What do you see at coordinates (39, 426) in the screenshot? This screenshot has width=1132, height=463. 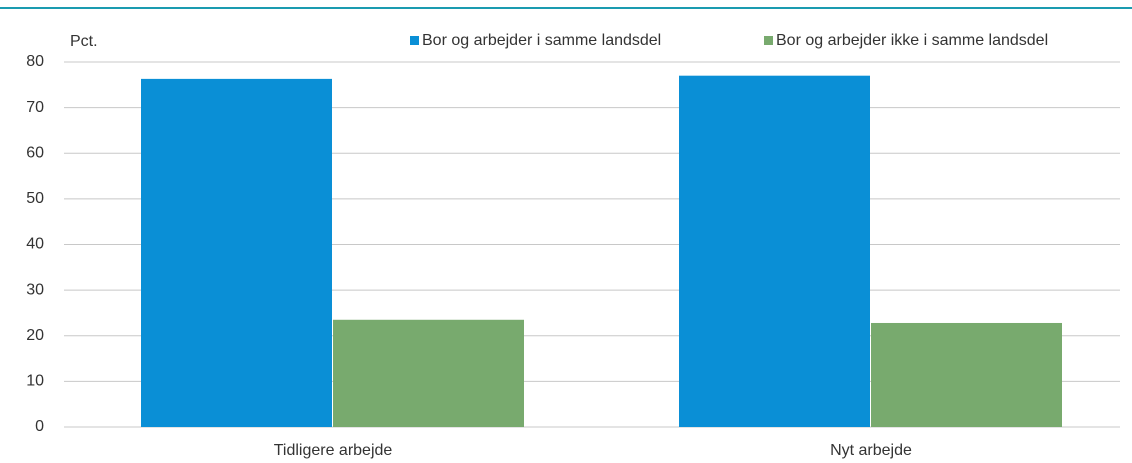 I see `y-tick-label: 0` at bounding box center [39, 426].